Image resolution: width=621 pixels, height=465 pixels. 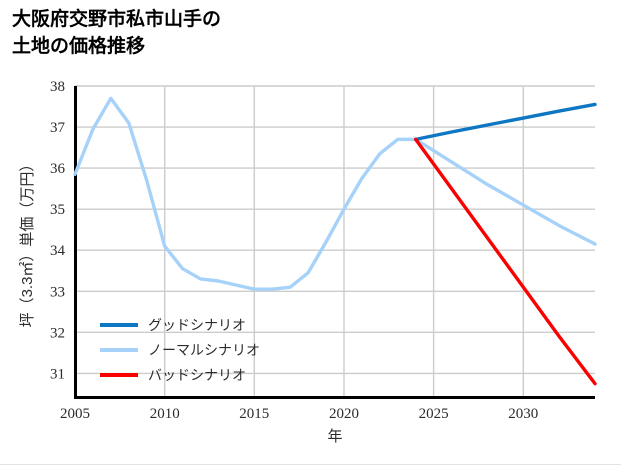 What do you see at coordinates (58, 128) in the screenshot?
I see `y-tick-label: 37` at bounding box center [58, 128].